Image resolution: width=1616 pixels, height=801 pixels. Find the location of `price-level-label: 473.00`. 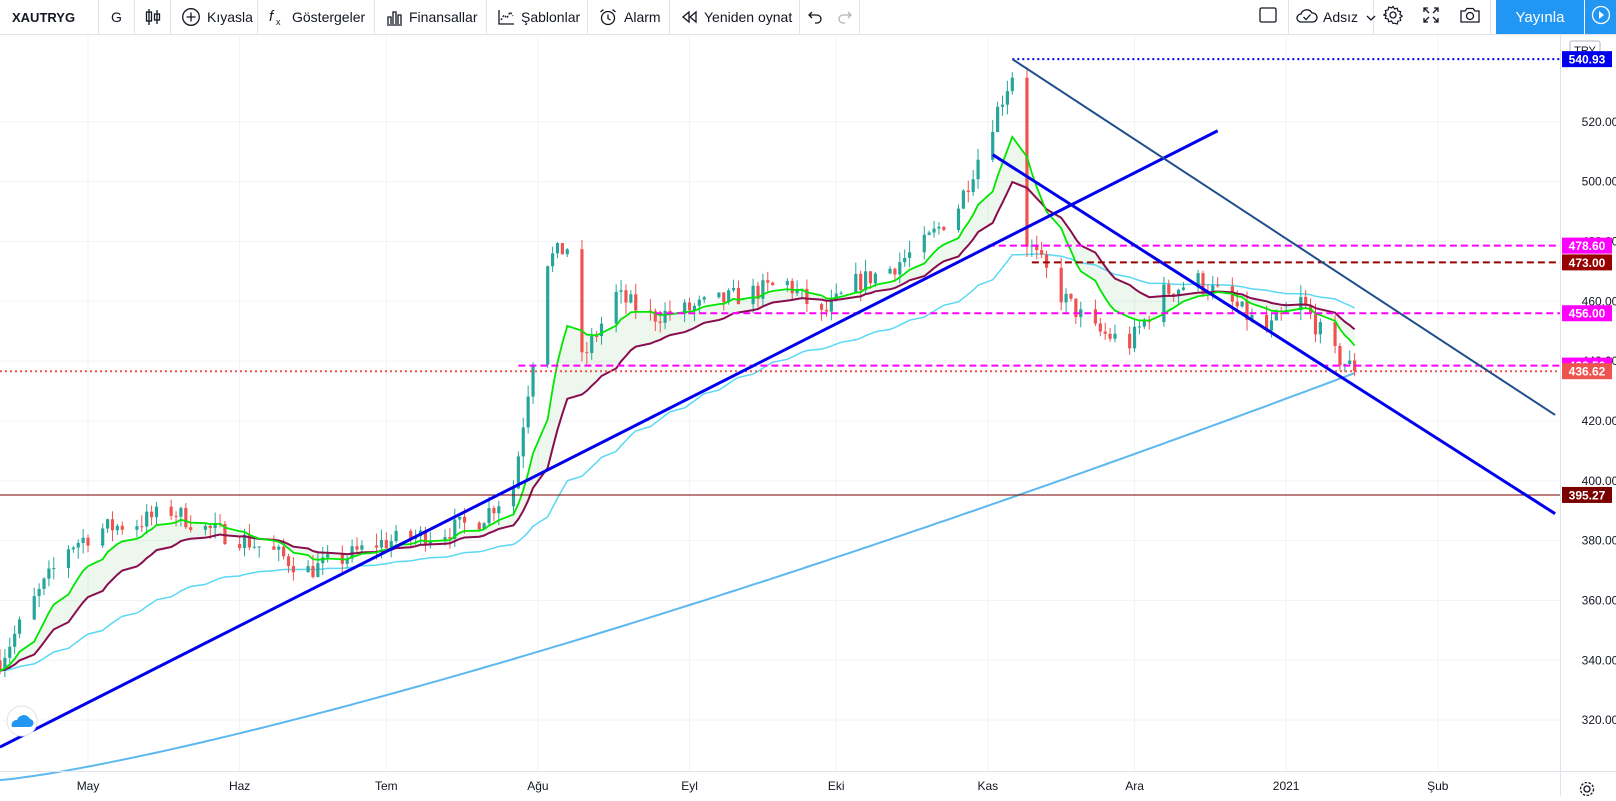

price-level-label: 473.00 is located at coordinates (1587, 262).